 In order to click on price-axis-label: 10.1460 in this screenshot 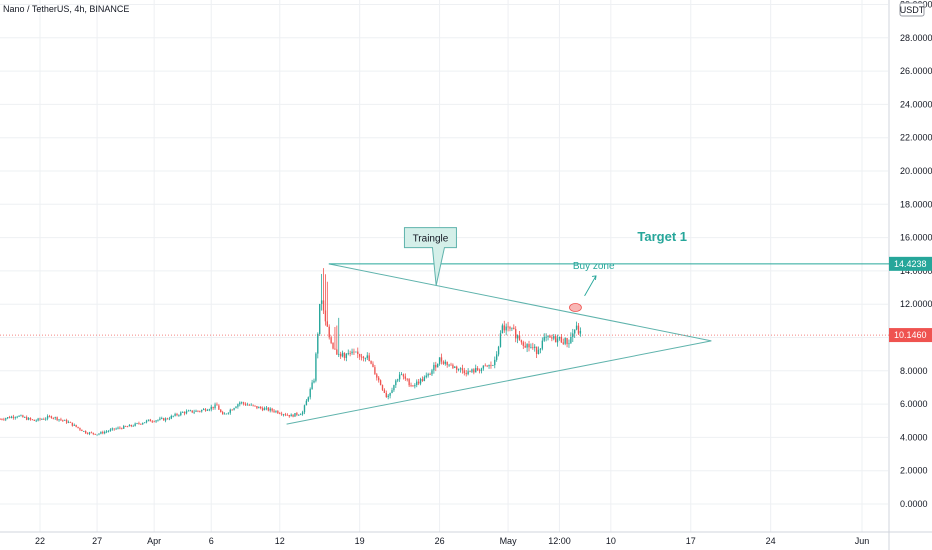, I will do `click(910, 335)`.